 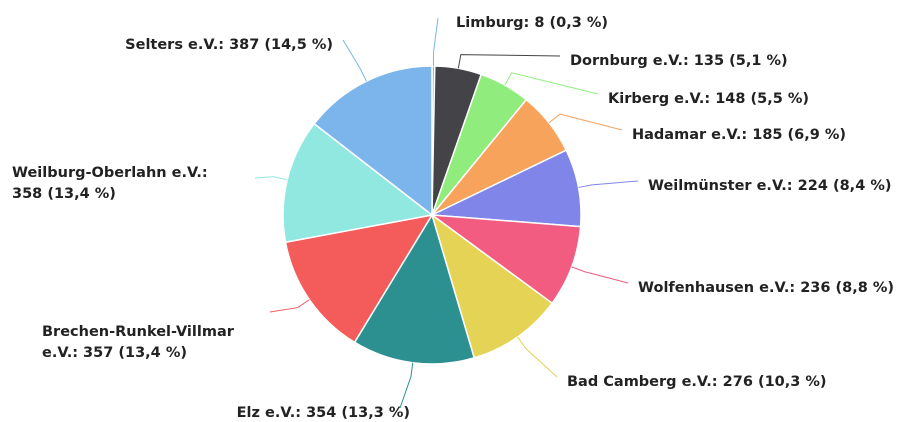 I want to click on label-line: Kirberg e.V.: 148 (5,5 %), so click(x=708, y=99).